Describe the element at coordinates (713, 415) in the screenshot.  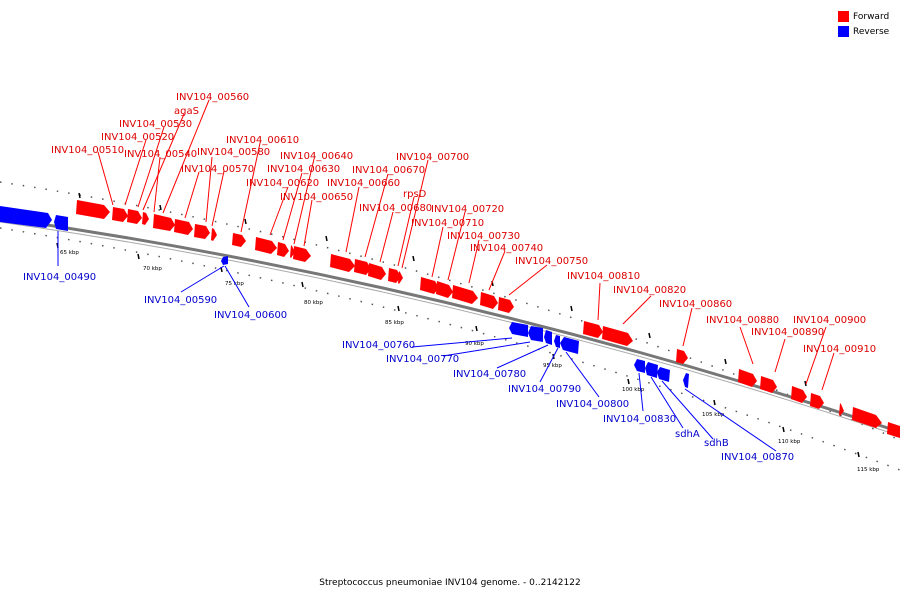
I see `tick-label: 105 kbp` at that location.